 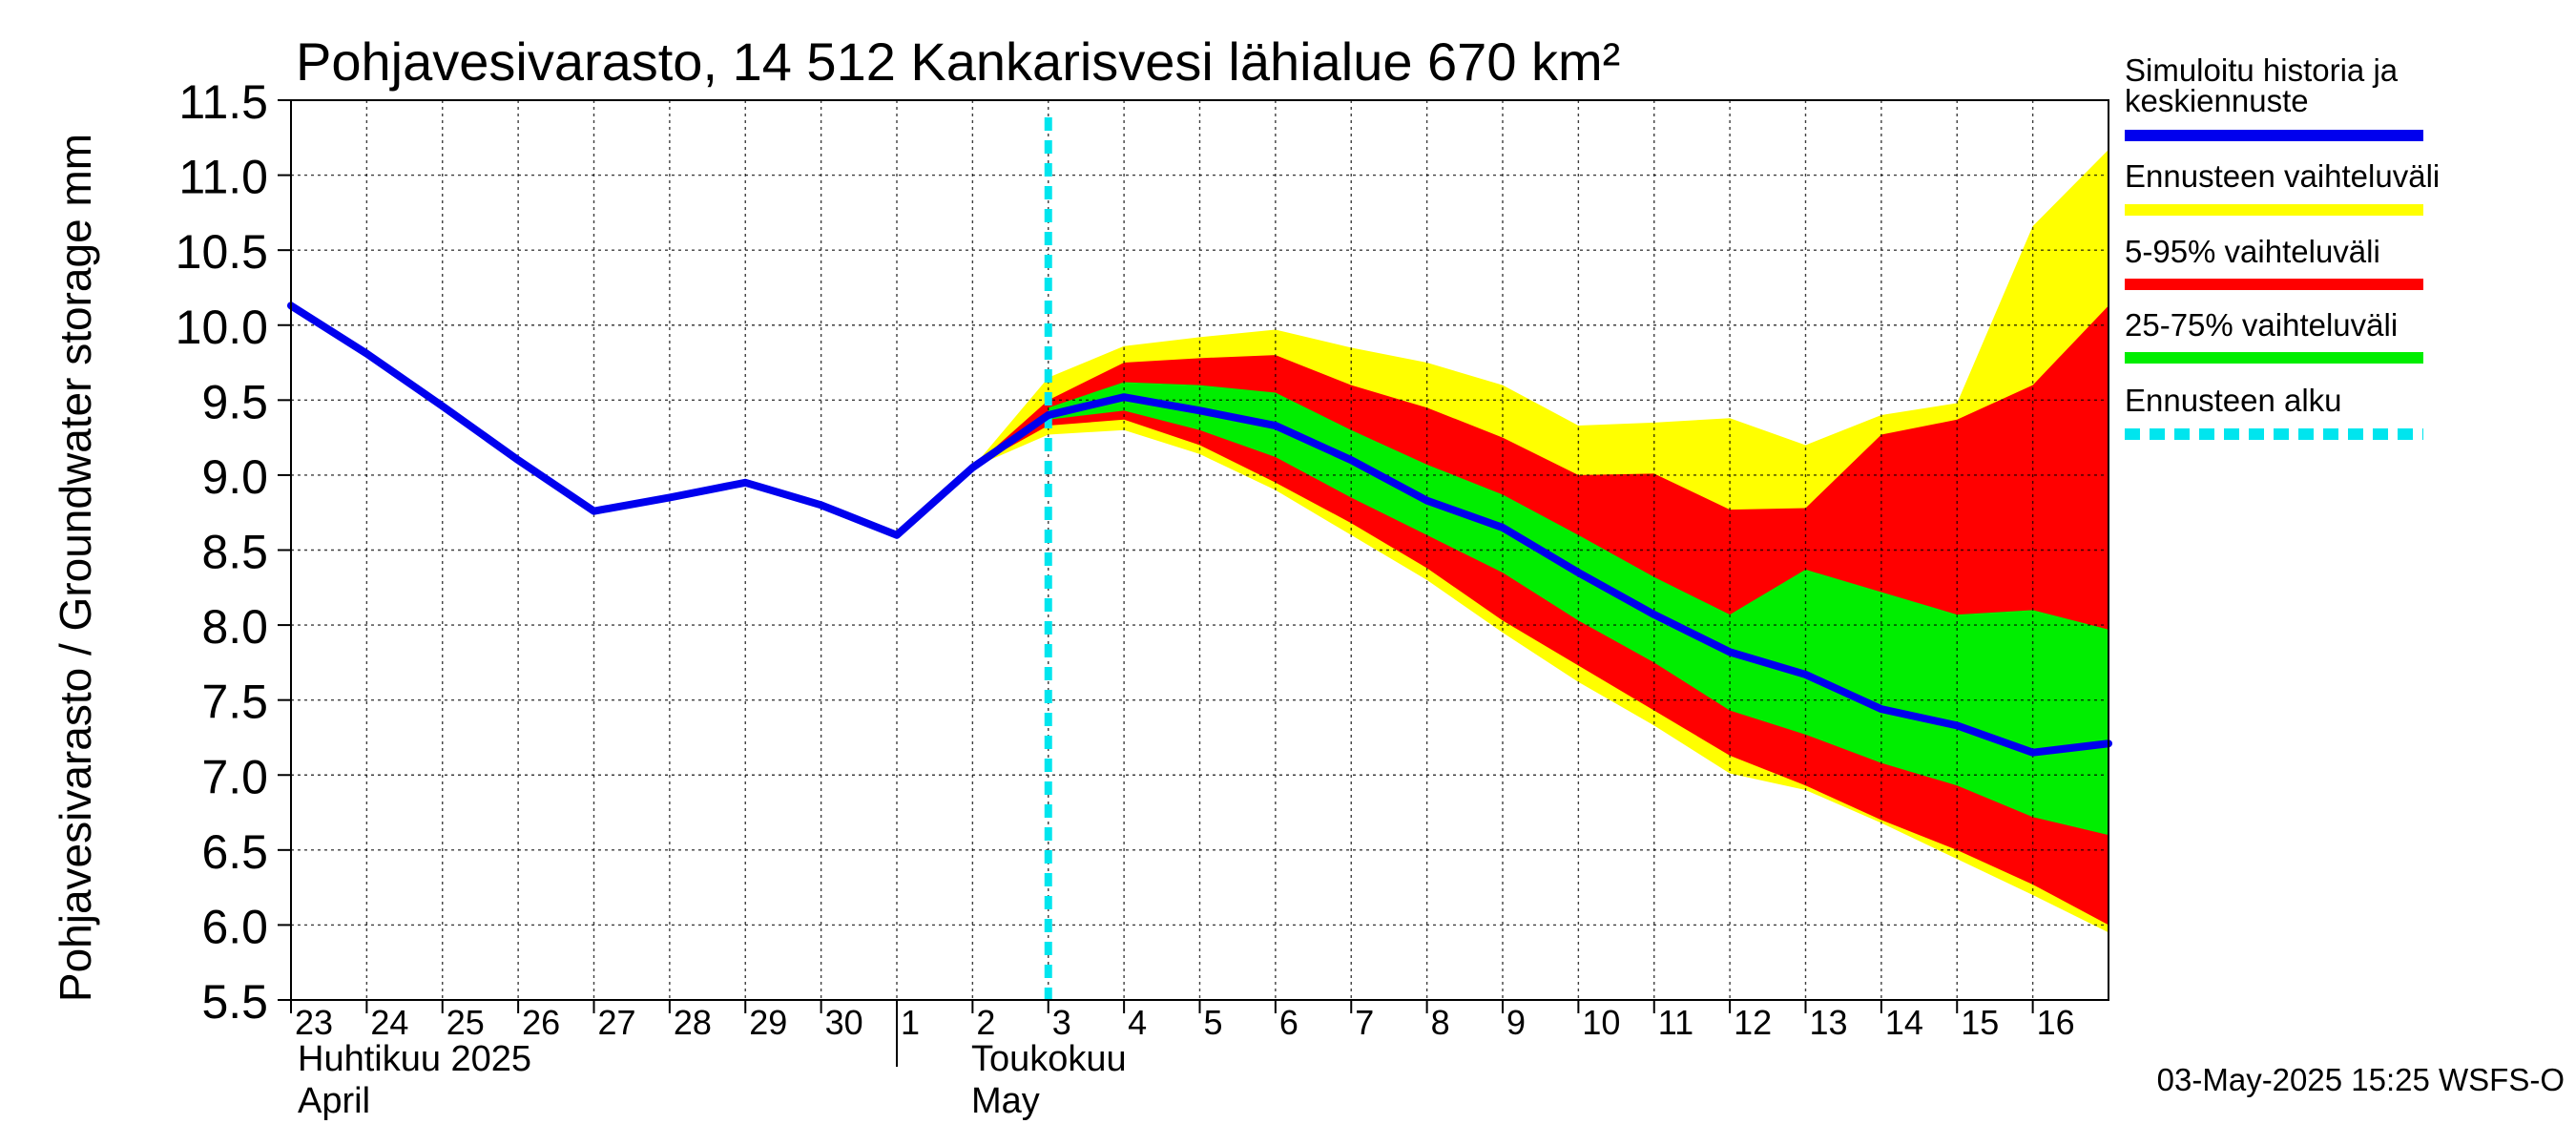 What do you see at coordinates (234, 776) in the screenshot?
I see `y-tick-label: 7.0` at bounding box center [234, 776].